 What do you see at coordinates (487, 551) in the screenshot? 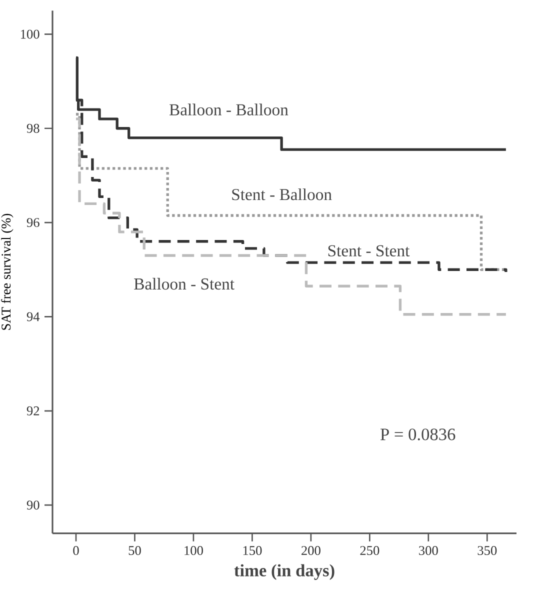
I see `x-tick-label: 350` at bounding box center [487, 551].